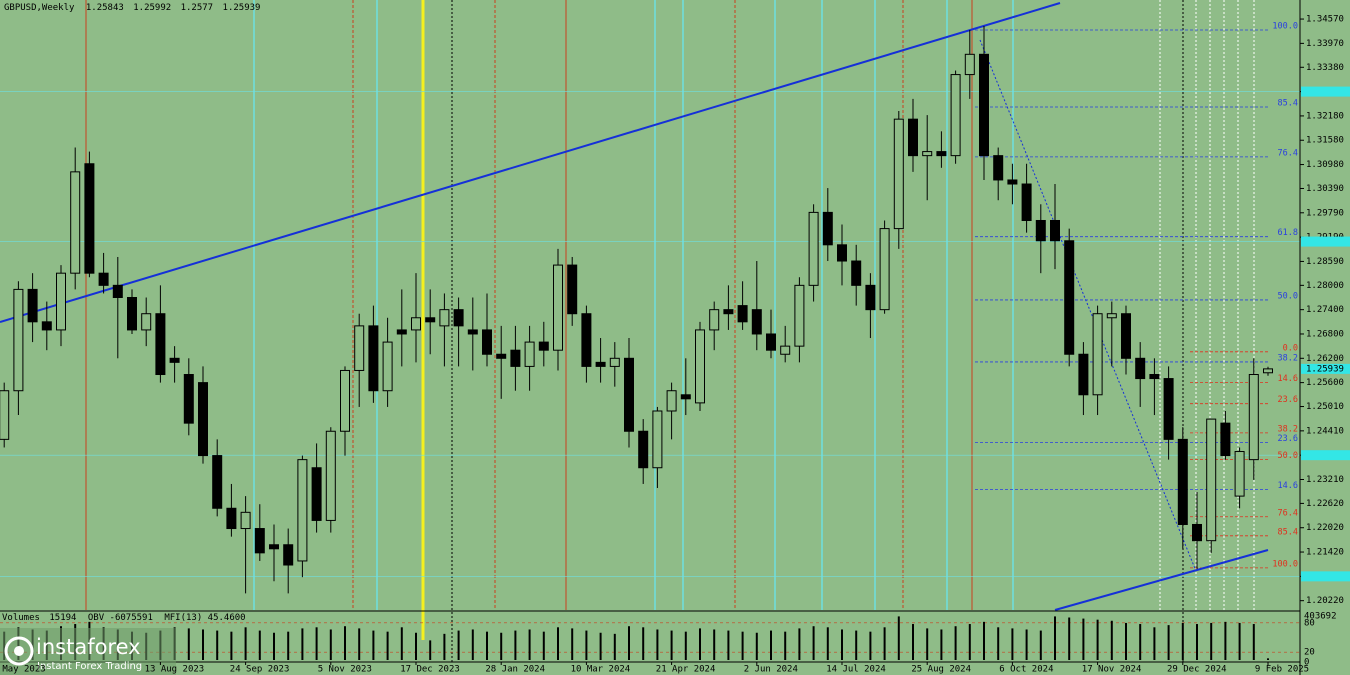  I want to click on logo-icon, so click(19, 651).